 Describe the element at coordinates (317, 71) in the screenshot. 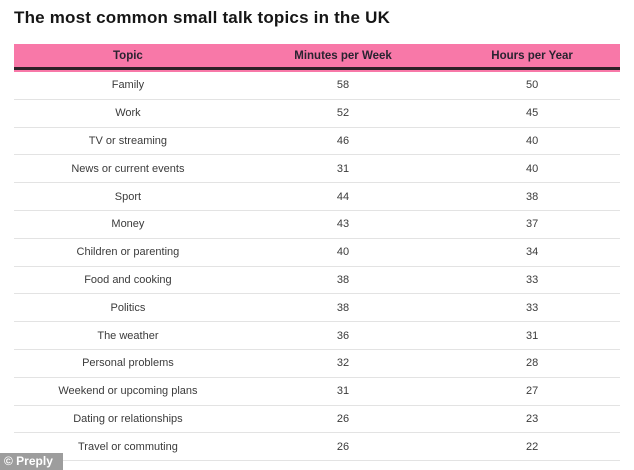

I see `header-pink-underline` at that location.